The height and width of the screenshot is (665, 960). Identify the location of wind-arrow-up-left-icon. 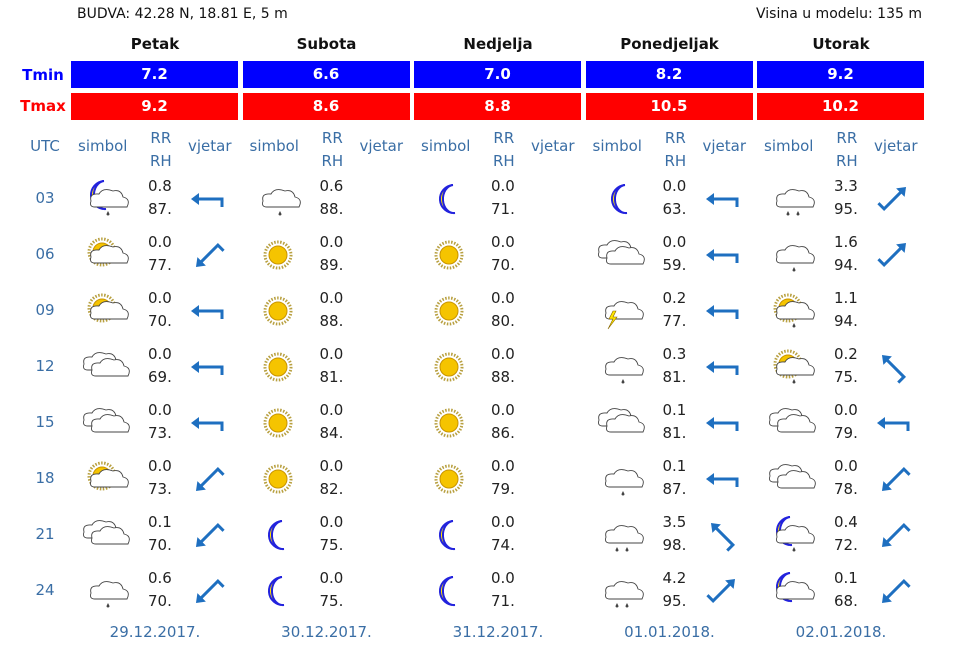
(723, 537).